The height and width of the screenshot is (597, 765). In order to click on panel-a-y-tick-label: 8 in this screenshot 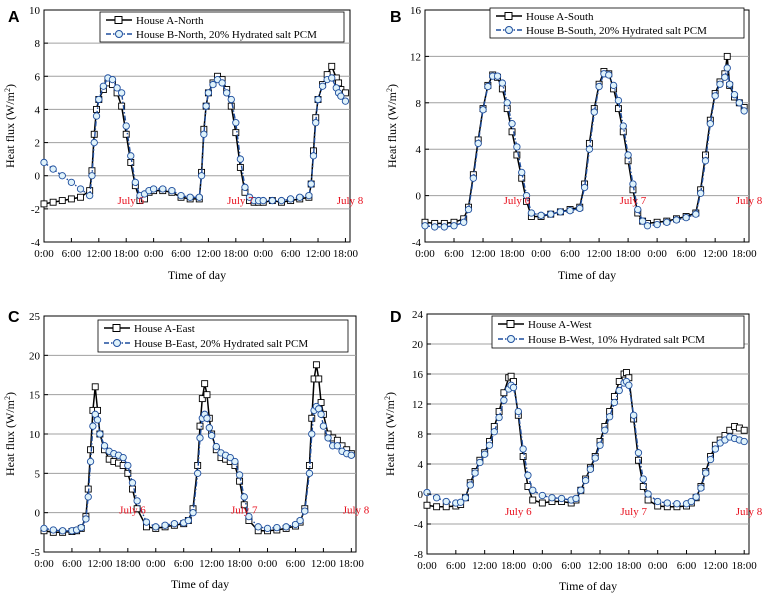, I will do `click(38, 44)`.